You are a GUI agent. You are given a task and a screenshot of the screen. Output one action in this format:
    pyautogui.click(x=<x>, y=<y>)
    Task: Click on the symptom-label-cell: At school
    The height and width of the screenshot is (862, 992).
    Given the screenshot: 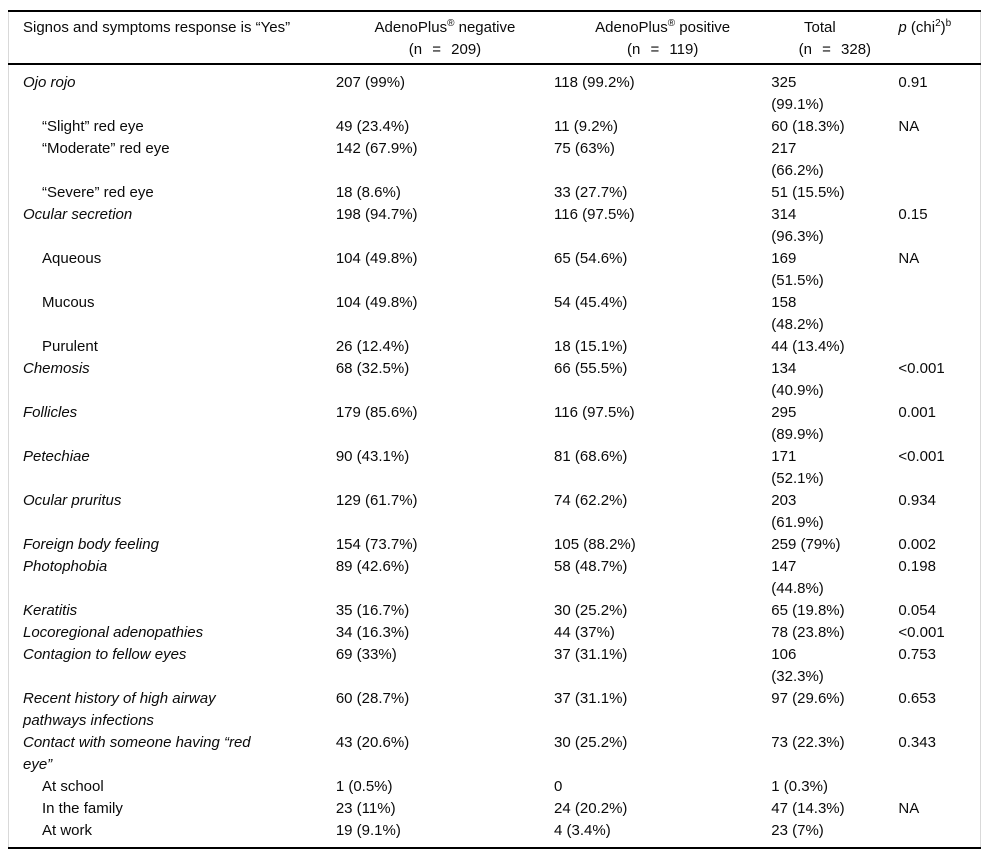 What is the action you would take?
    pyautogui.click(x=73, y=786)
    